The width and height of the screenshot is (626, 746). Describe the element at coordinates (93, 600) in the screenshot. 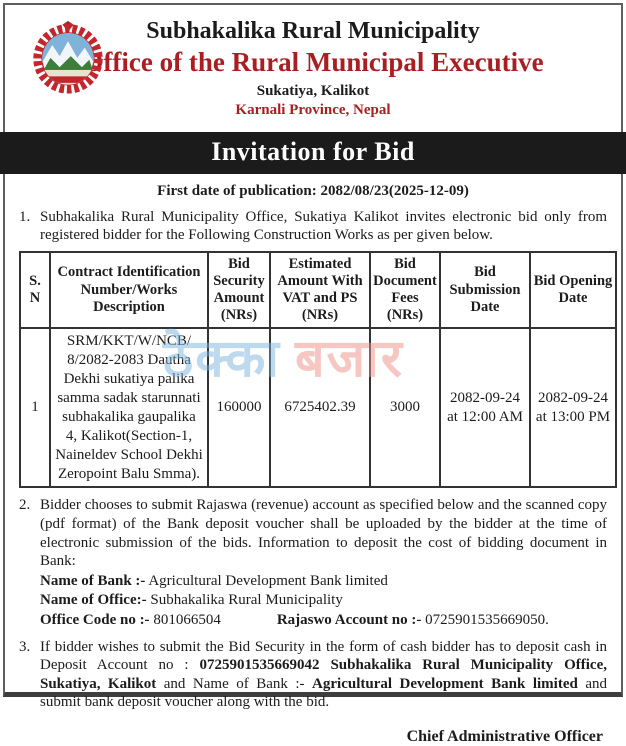

I see `office-name-label: Name of Office:-` at that location.